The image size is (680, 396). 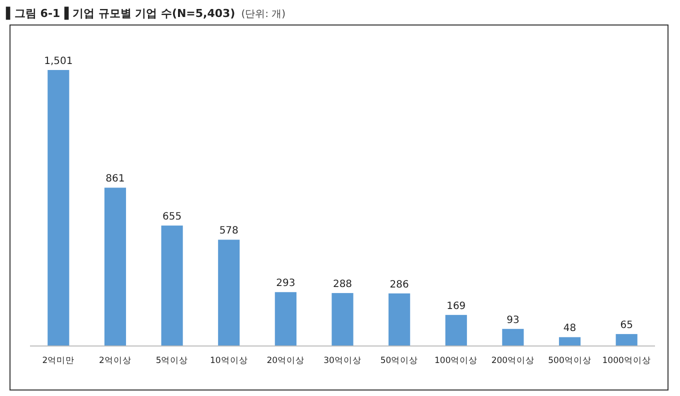 I want to click on x-tick-label: 5억이상, so click(x=172, y=361).